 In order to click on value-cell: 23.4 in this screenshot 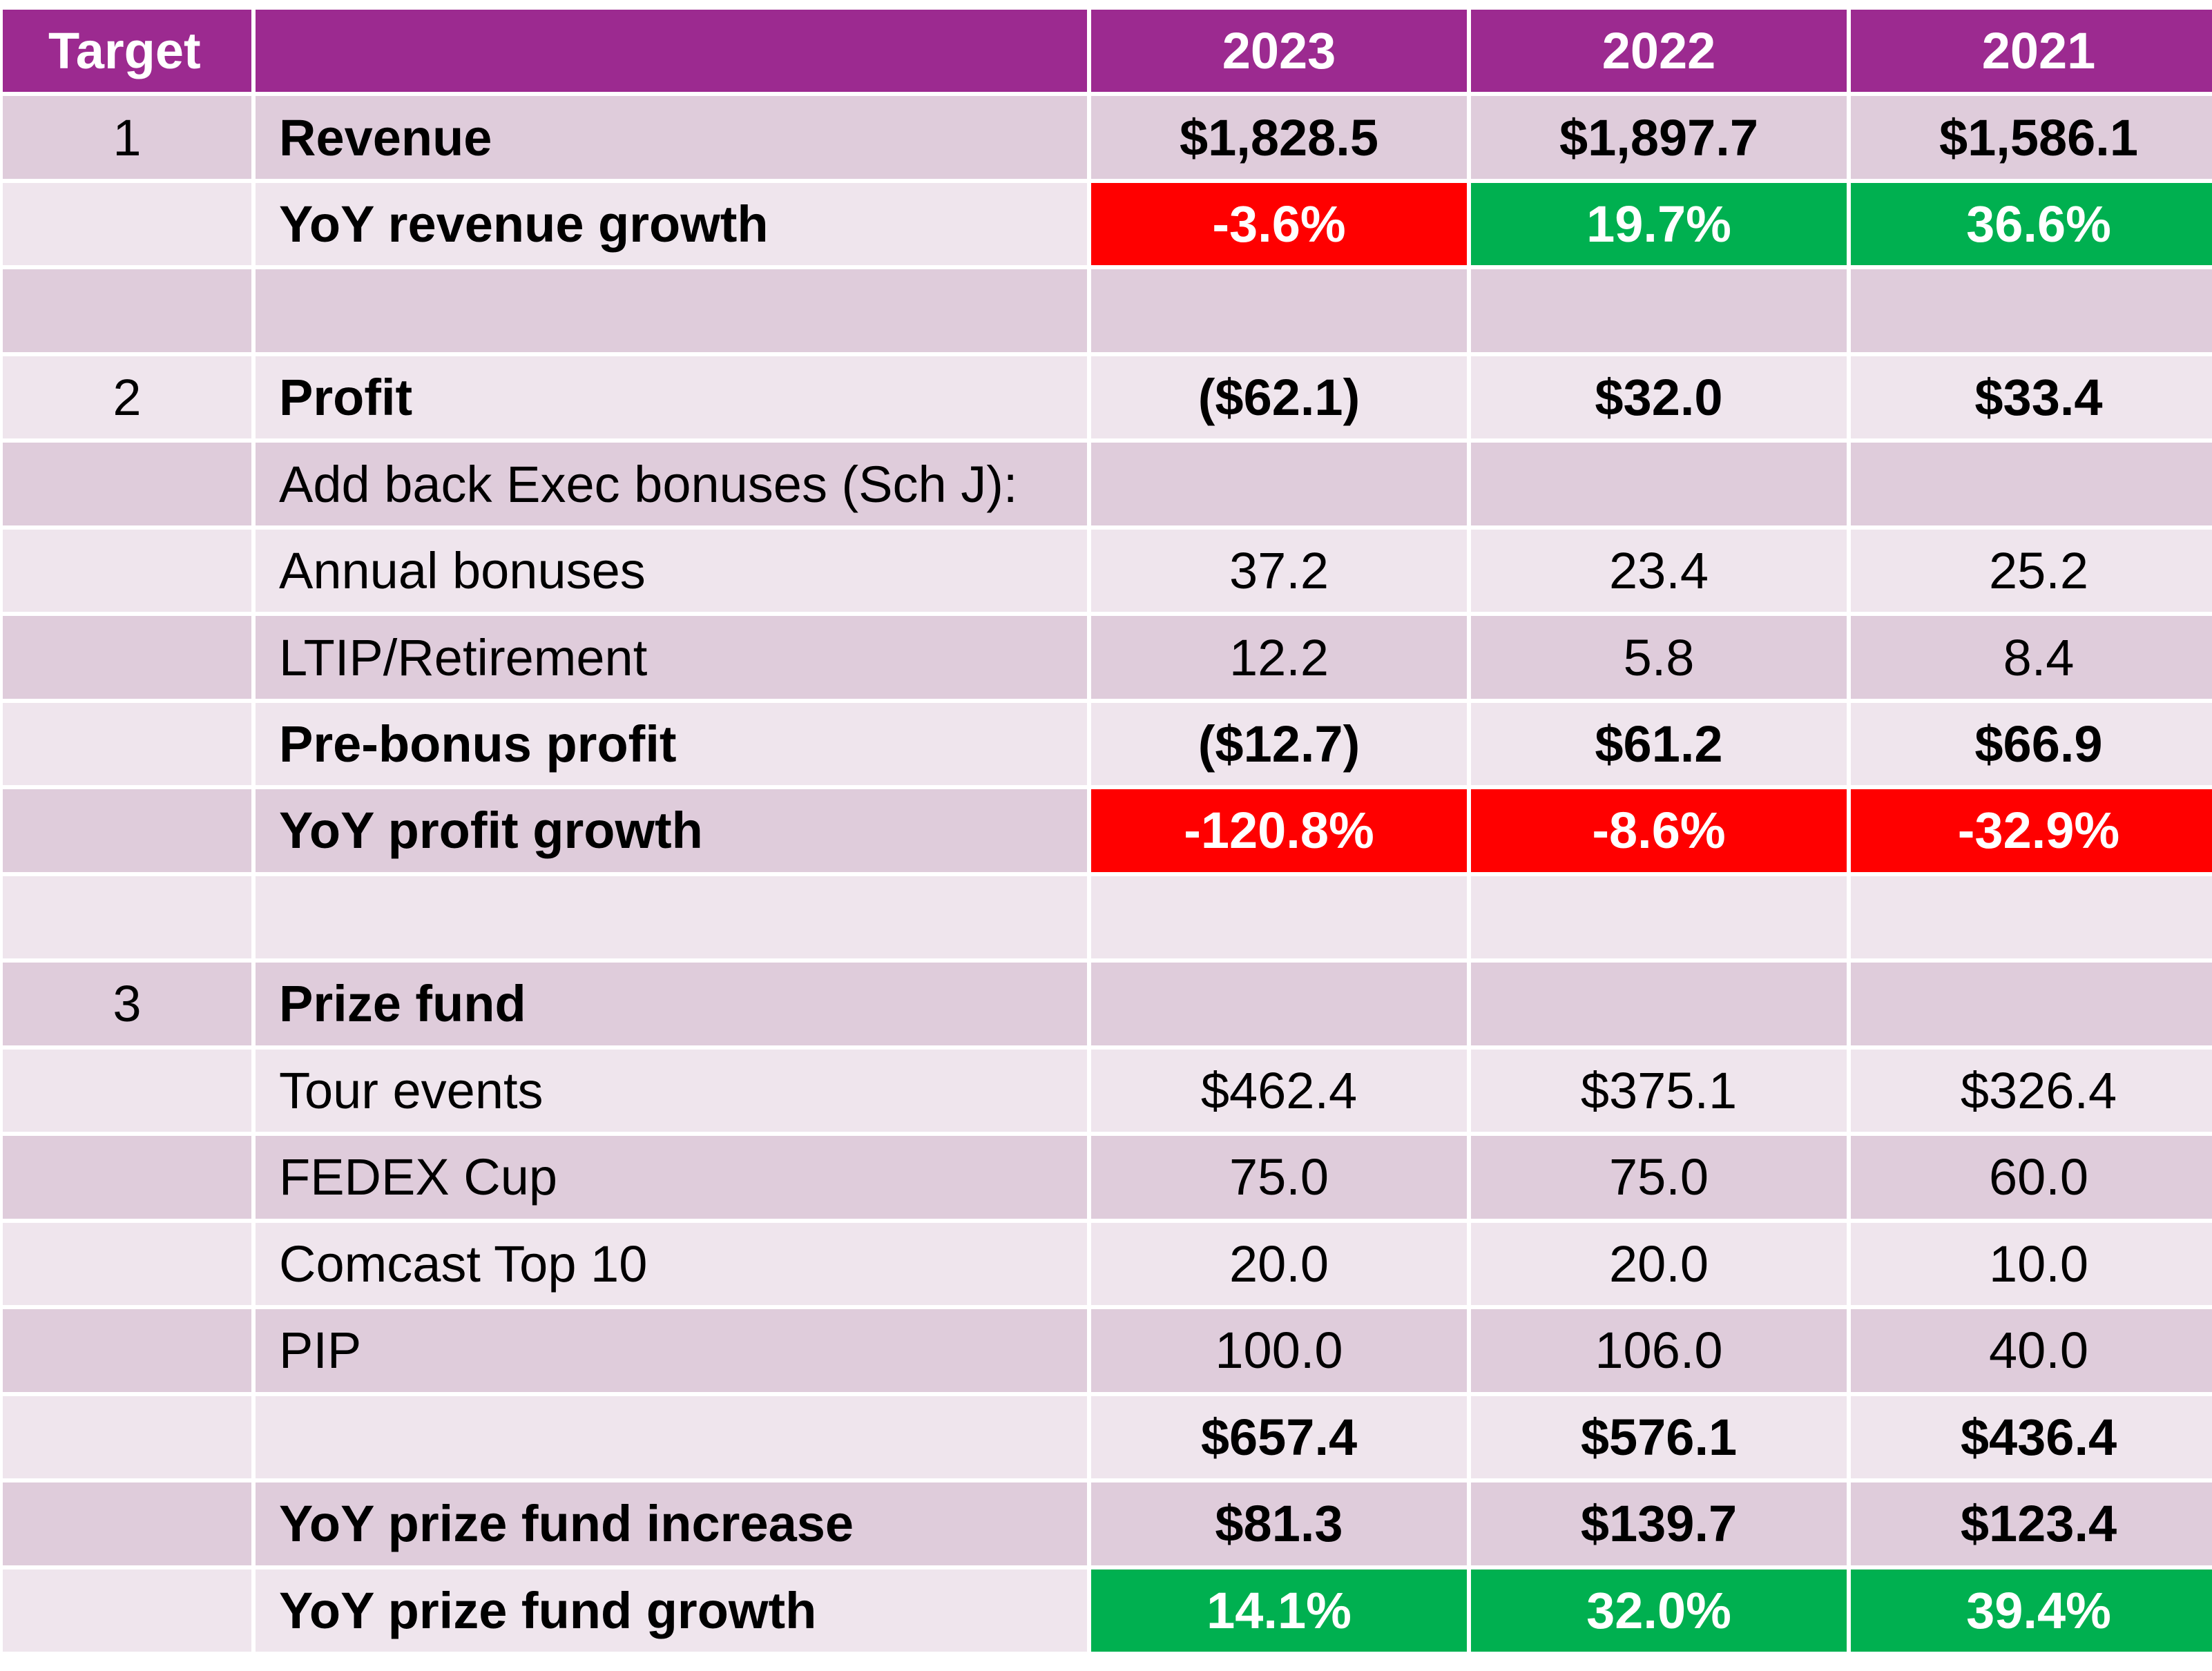, I will do `click(1659, 571)`.